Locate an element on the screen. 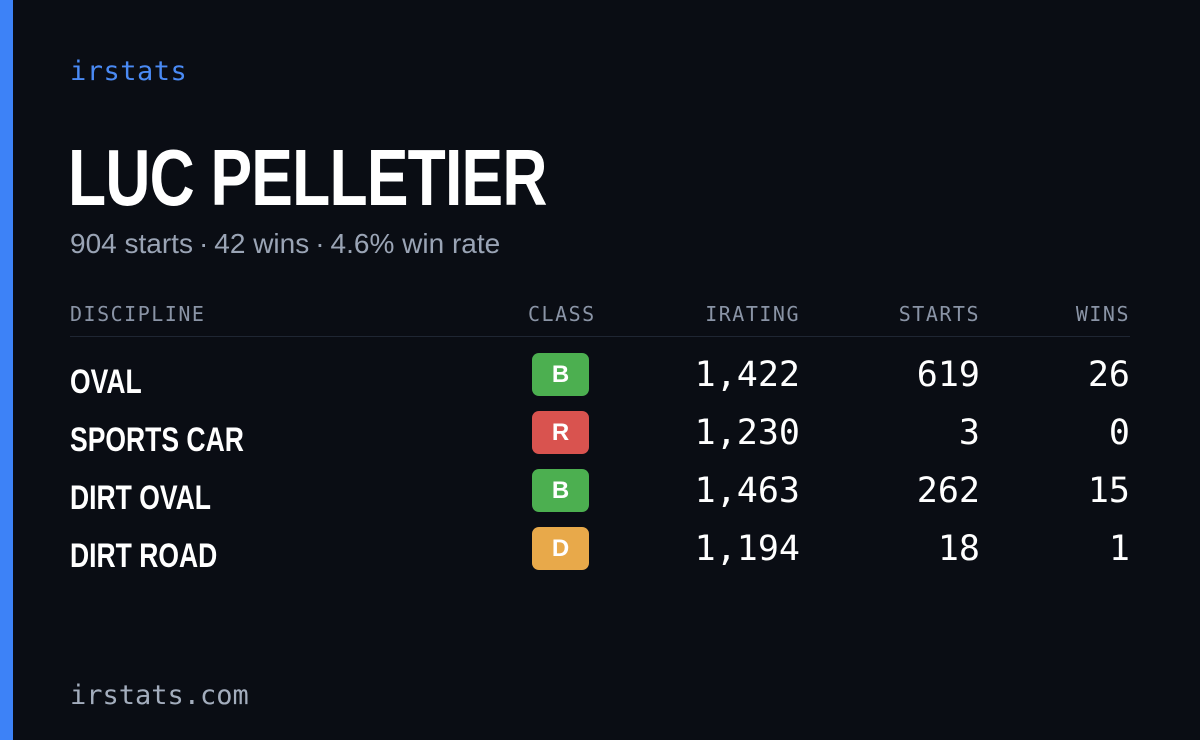 The width and height of the screenshot is (1200, 740). row-irating: 1,194 is located at coordinates (747, 549).